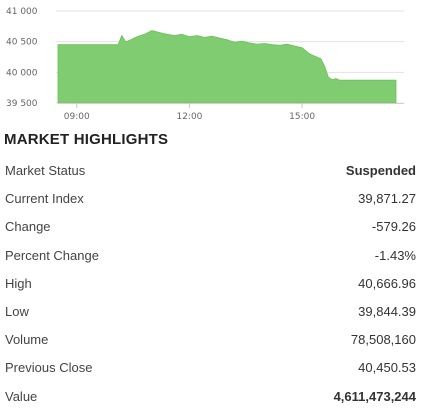  I want to click on highlight-row-change: Change -579.26, so click(212, 226).